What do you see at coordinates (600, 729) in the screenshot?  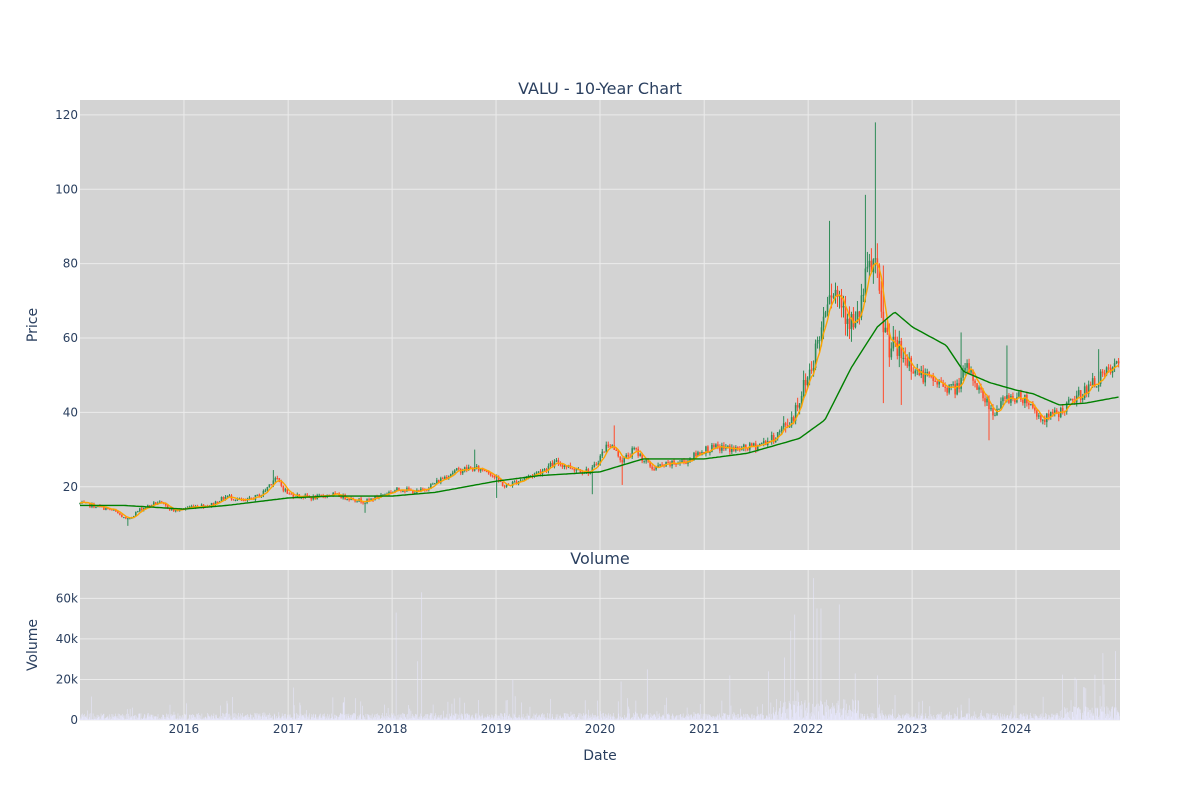 I see `x-tick-label: 2020` at bounding box center [600, 729].